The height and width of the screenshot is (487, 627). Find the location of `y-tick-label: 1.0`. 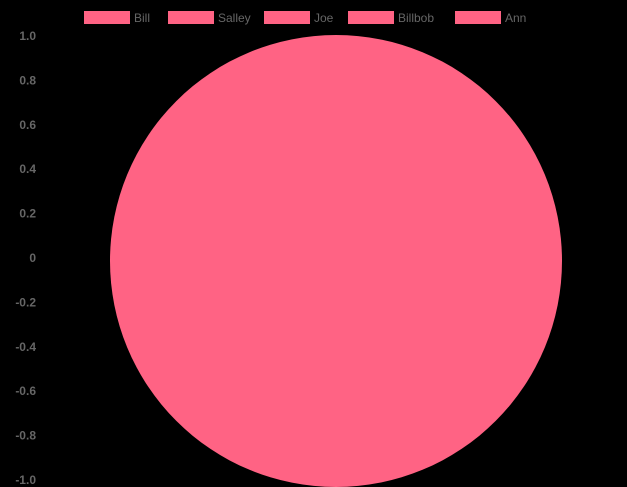

y-tick-label: 1.0 is located at coordinates (27, 36).